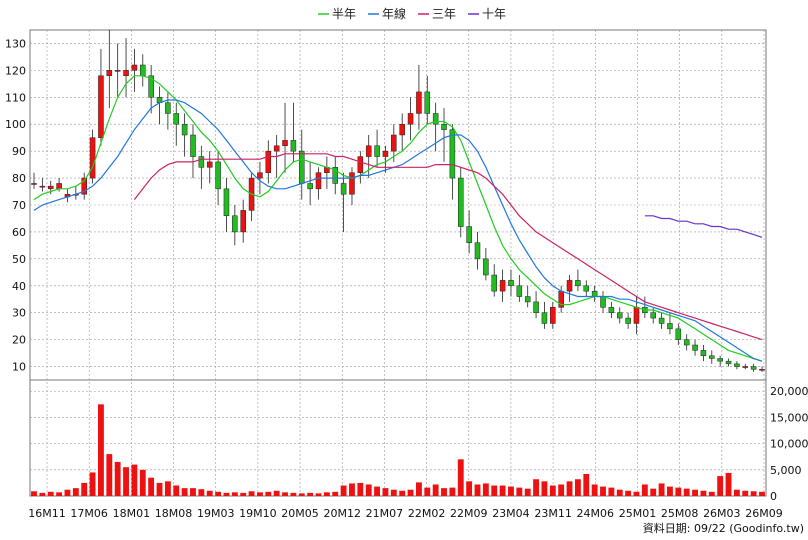 The image size is (808, 540). I want to click on x-tick-label: 20M12, so click(342, 513).